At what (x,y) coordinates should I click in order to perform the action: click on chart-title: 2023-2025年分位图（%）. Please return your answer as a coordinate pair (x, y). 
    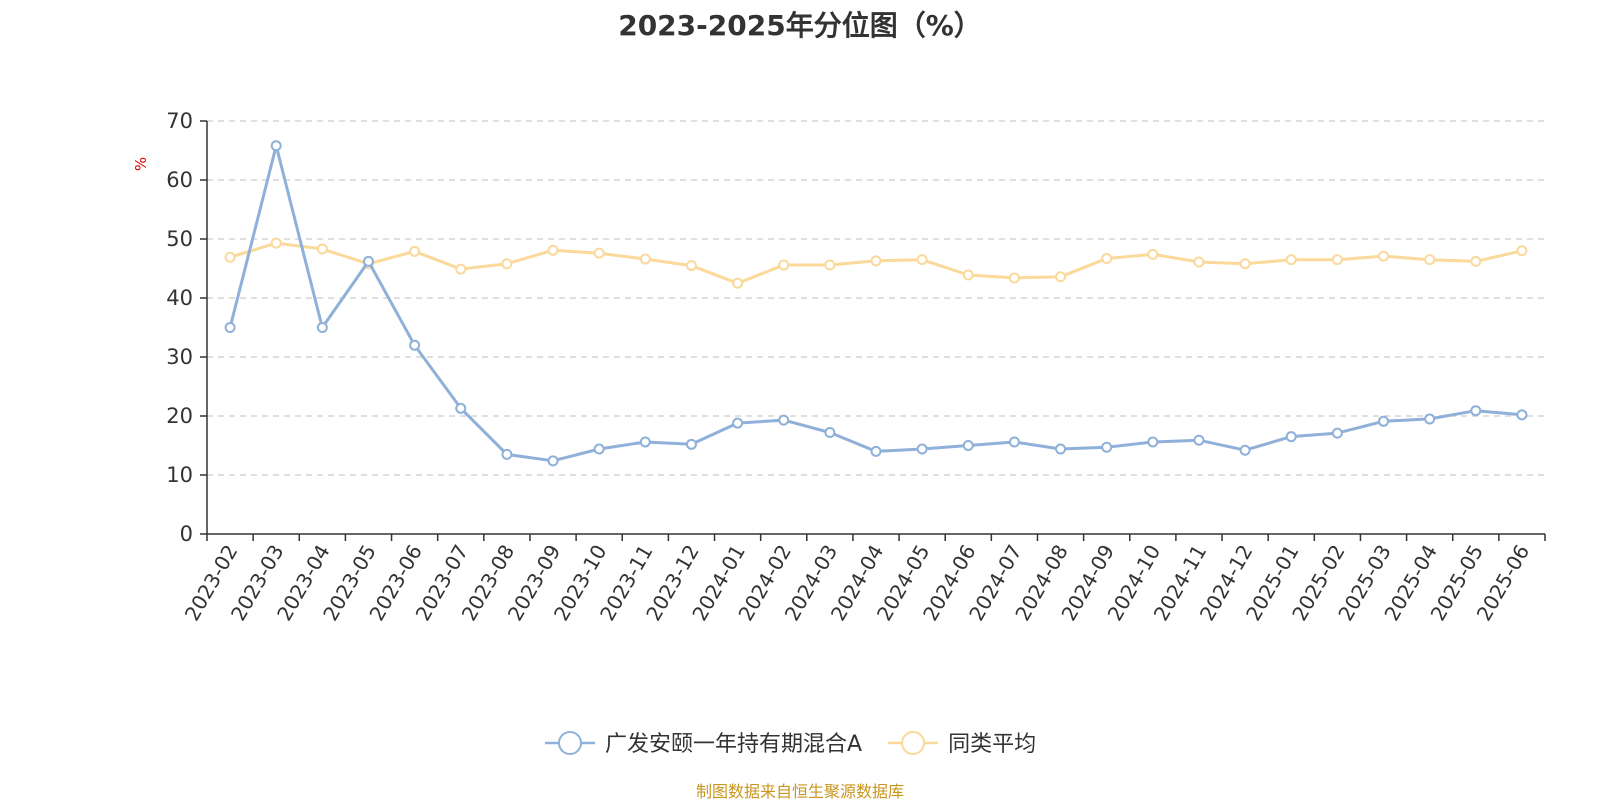
    Looking at the image, I should click on (800, 25).